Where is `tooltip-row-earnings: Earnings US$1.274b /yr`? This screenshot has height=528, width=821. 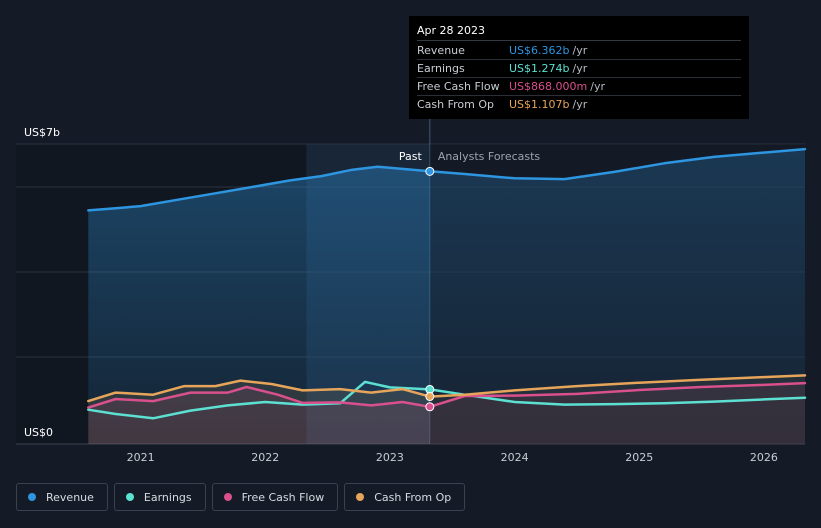 tooltip-row-earnings: Earnings US$1.274b /yr is located at coordinates (579, 69).